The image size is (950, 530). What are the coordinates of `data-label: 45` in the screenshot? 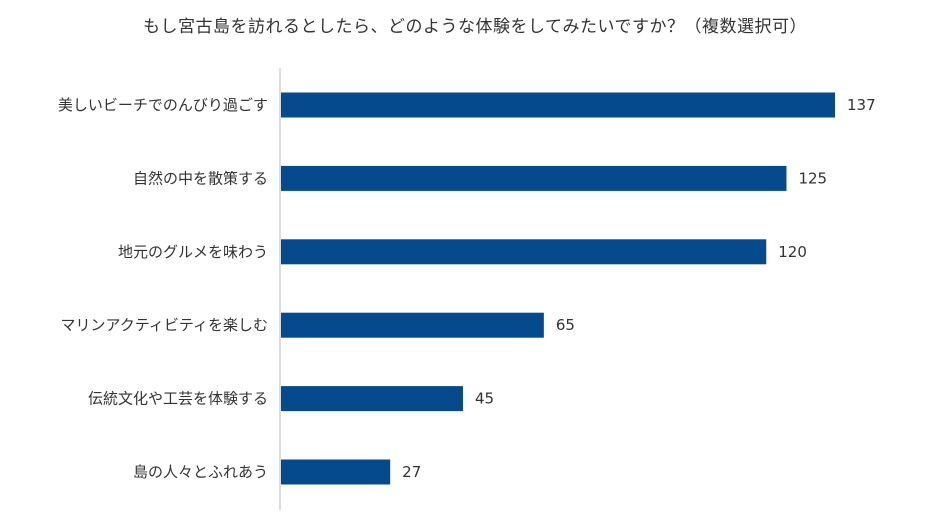 It's located at (484, 399).